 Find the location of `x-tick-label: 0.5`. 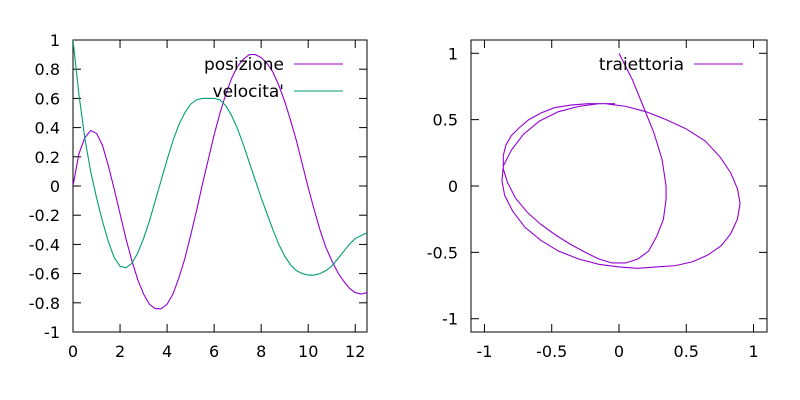

x-tick-label: 0.5 is located at coordinates (686, 351).